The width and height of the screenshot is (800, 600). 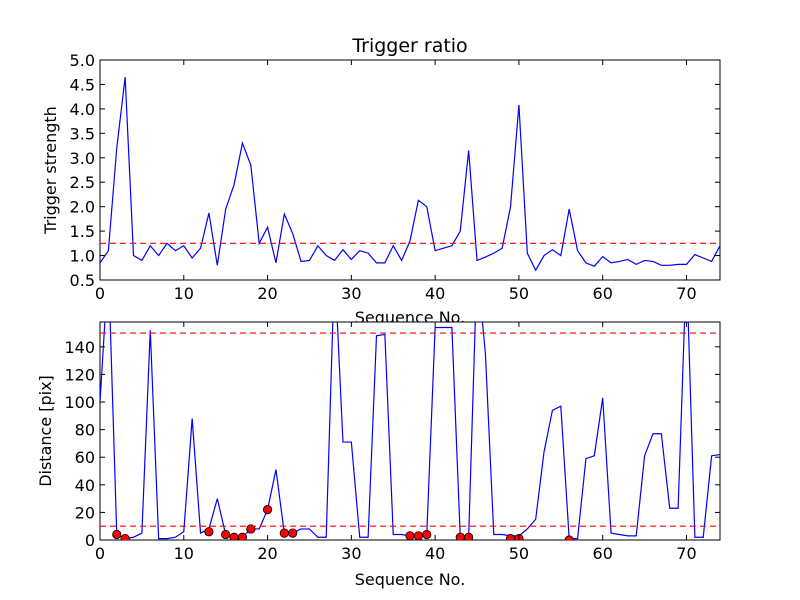 I want to click on trigger-ratio-x-tick-label: 40, so click(x=435, y=293).